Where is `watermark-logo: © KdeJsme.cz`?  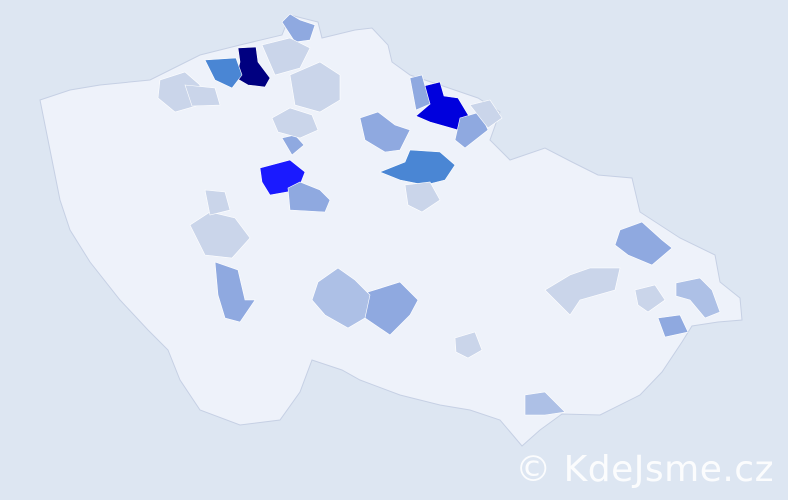
watermark-logo: © KdeJsme.cz is located at coordinates (644, 469).